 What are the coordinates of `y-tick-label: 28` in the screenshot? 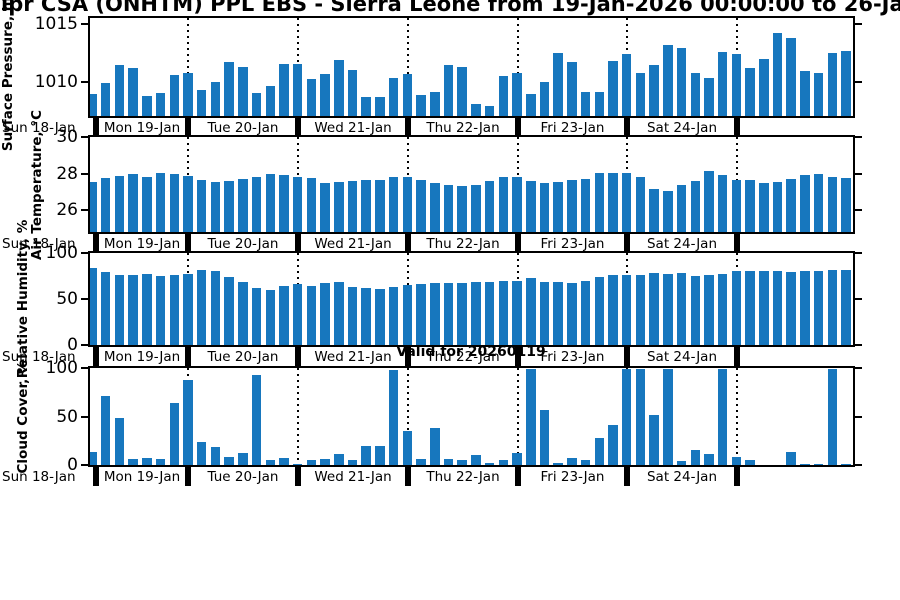 It's located at (67, 173).